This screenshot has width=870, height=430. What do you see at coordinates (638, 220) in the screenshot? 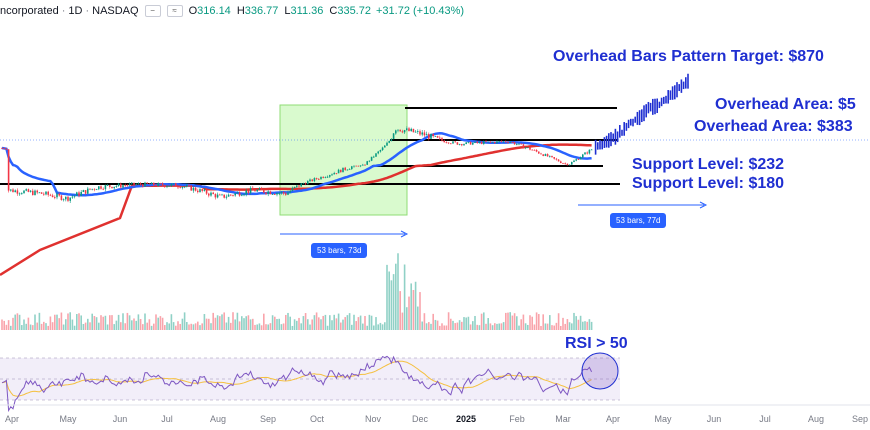
I see `bars-count-badge-2: 53 bars, 77d` at bounding box center [638, 220].